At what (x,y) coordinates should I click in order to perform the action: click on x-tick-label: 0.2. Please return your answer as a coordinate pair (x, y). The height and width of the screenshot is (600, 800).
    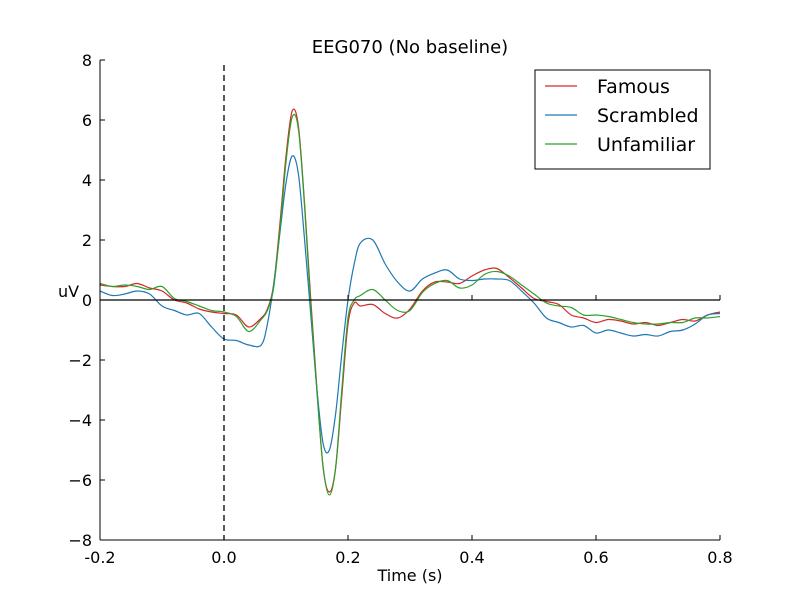
    Looking at the image, I should click on (347, 557).